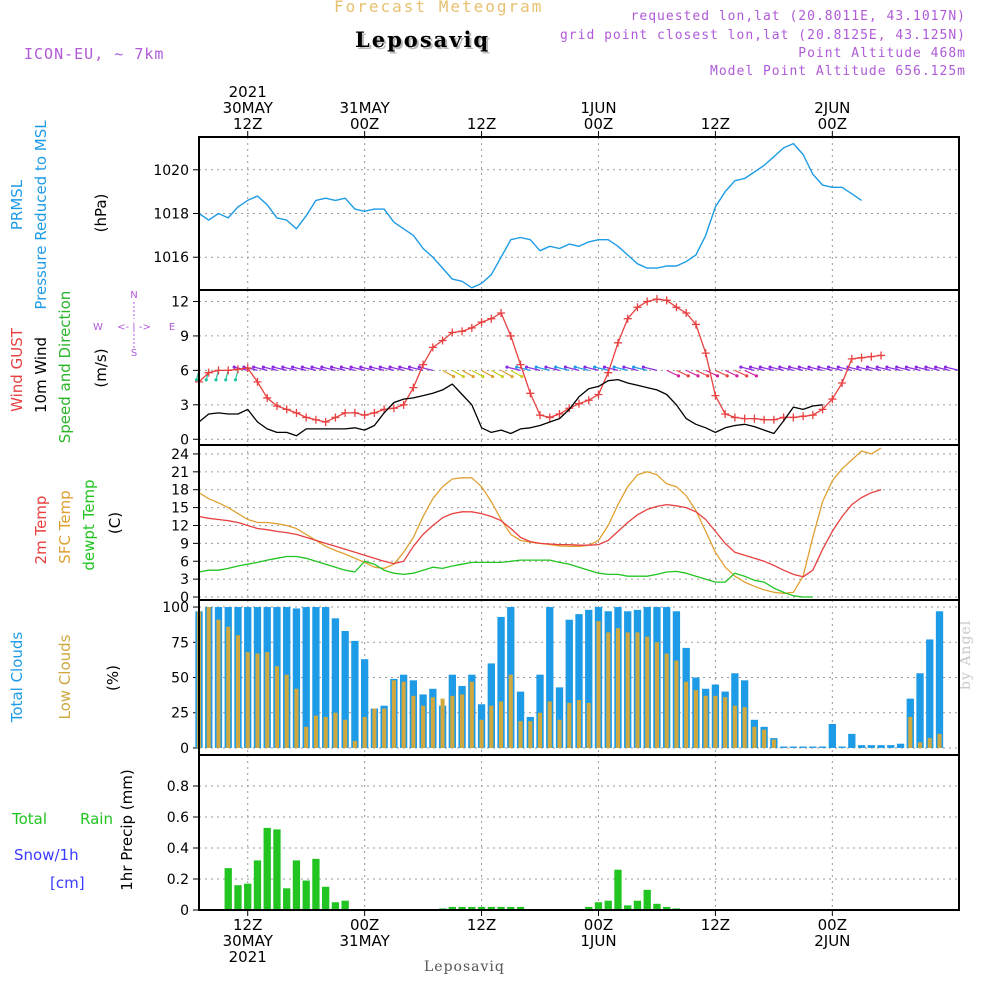  I want to click on model-point-altitude: Model Point Altitude 656.125m, so click(838, 71).